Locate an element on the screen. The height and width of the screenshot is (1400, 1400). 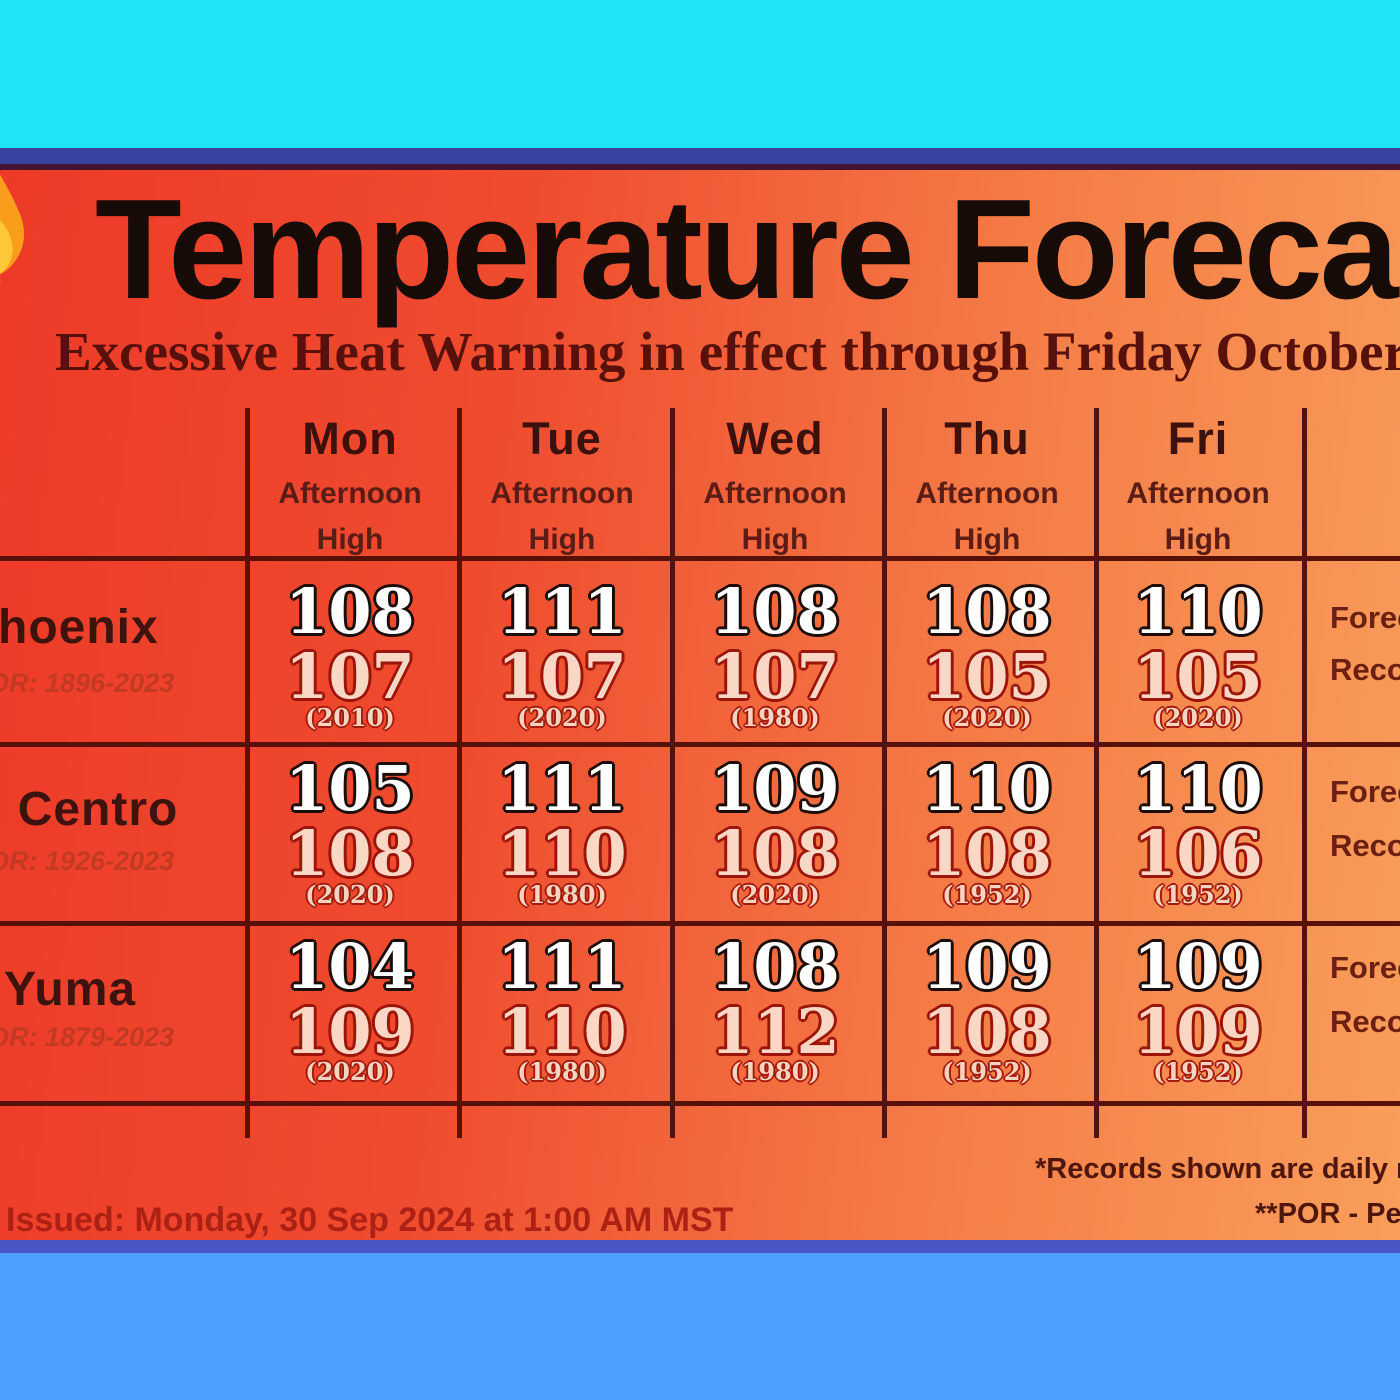
por-yuma: POR: 1879-2023 is located at coordinates (87, 1037).